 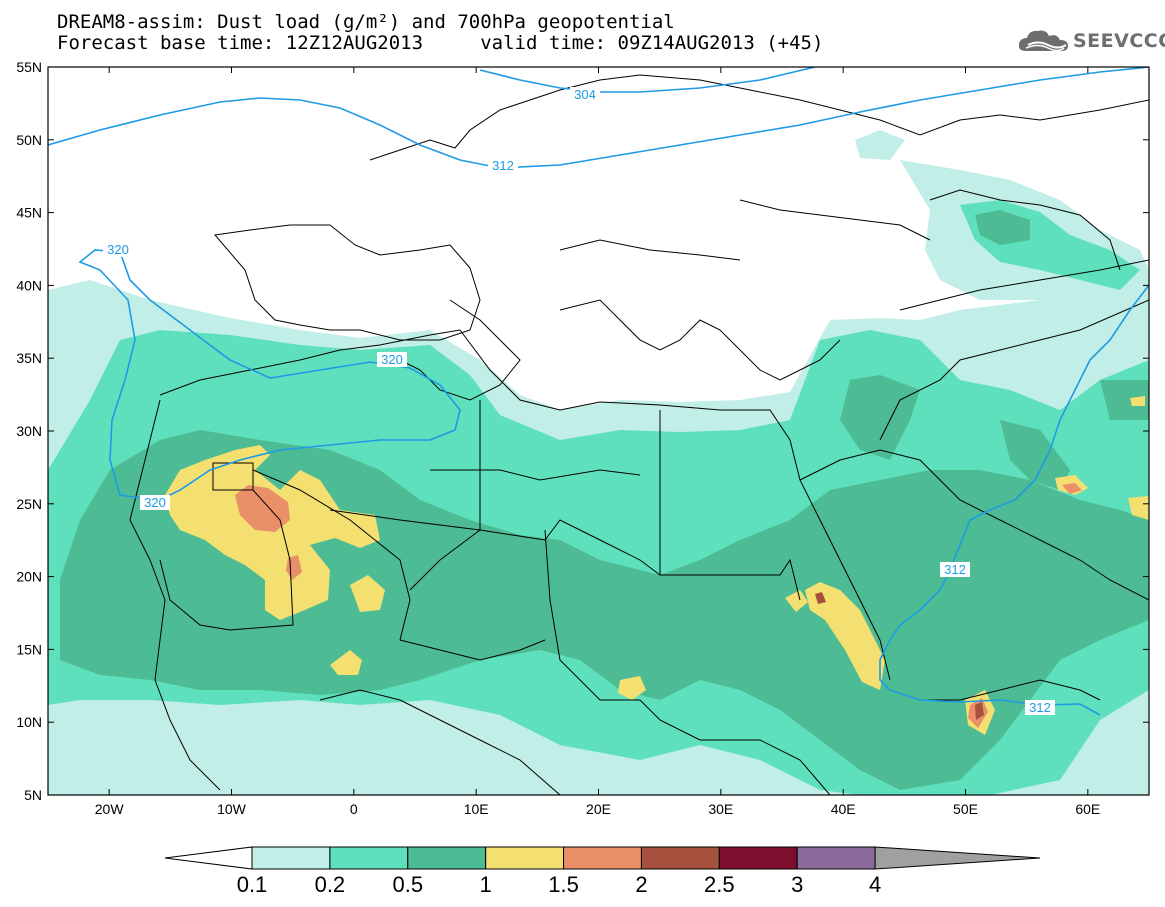 I want to click on colorbar-label: 2, so click(x=641, y=884).